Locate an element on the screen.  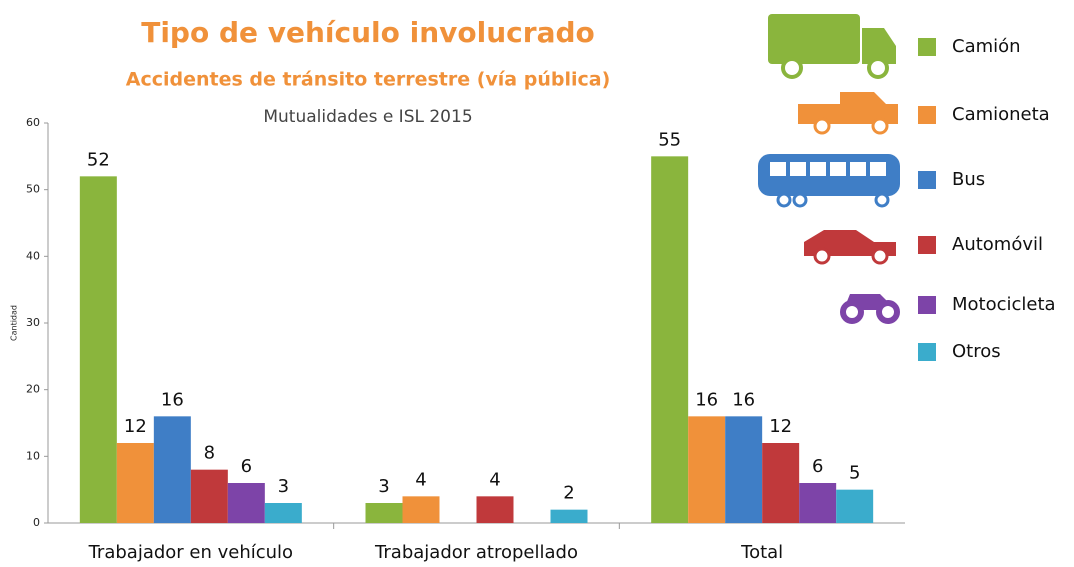
data-label: 55 is located at coordinates (669, 139).